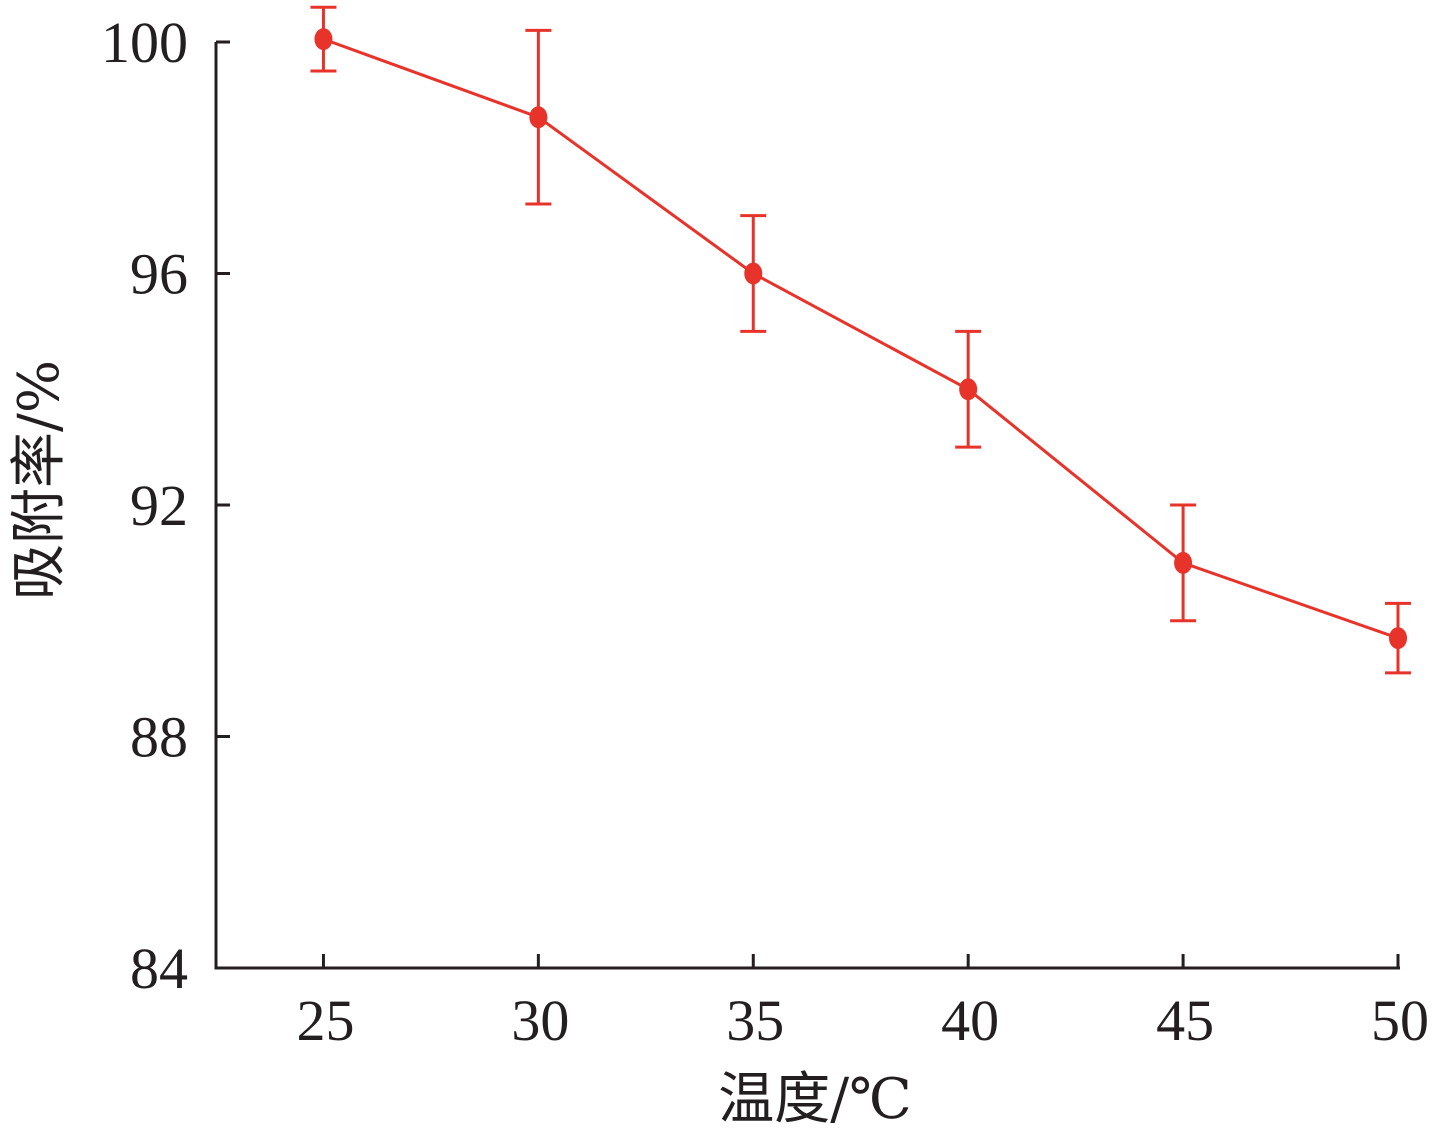 The height and width of the screenshot is (1141, 1433). I want to click on x-tick-label: 40, so click(970, 1020).